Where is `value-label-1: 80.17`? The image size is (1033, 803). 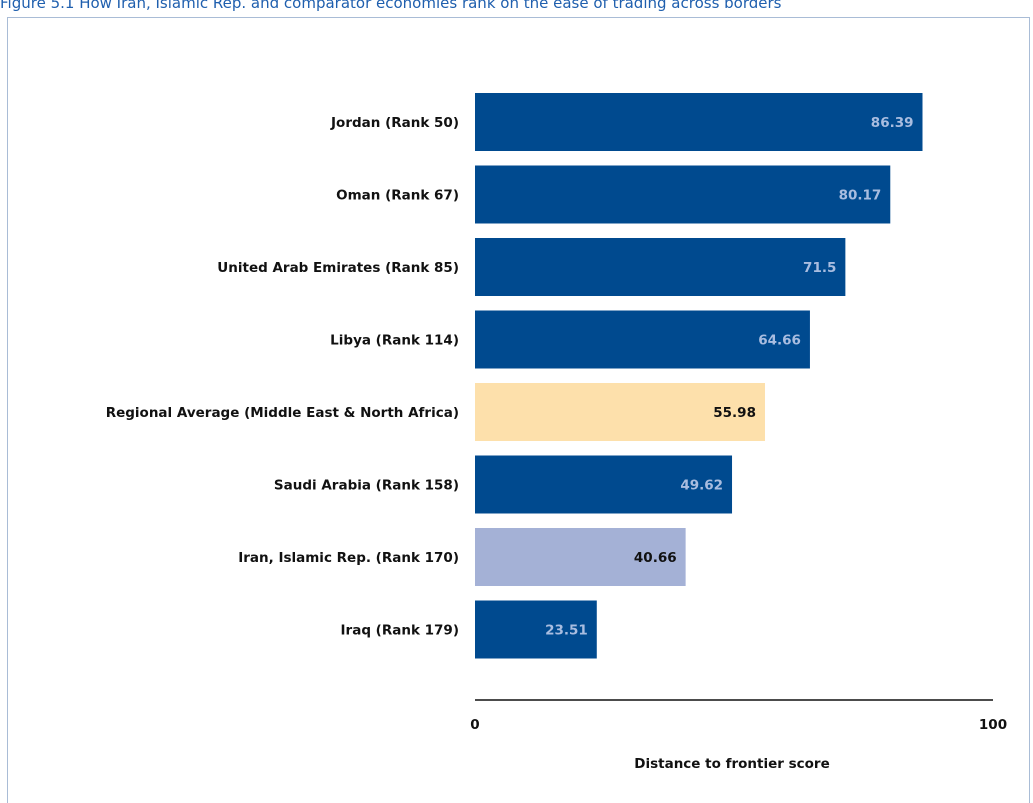
value-label-1: 80.17 is located at coordinates (860, 196).